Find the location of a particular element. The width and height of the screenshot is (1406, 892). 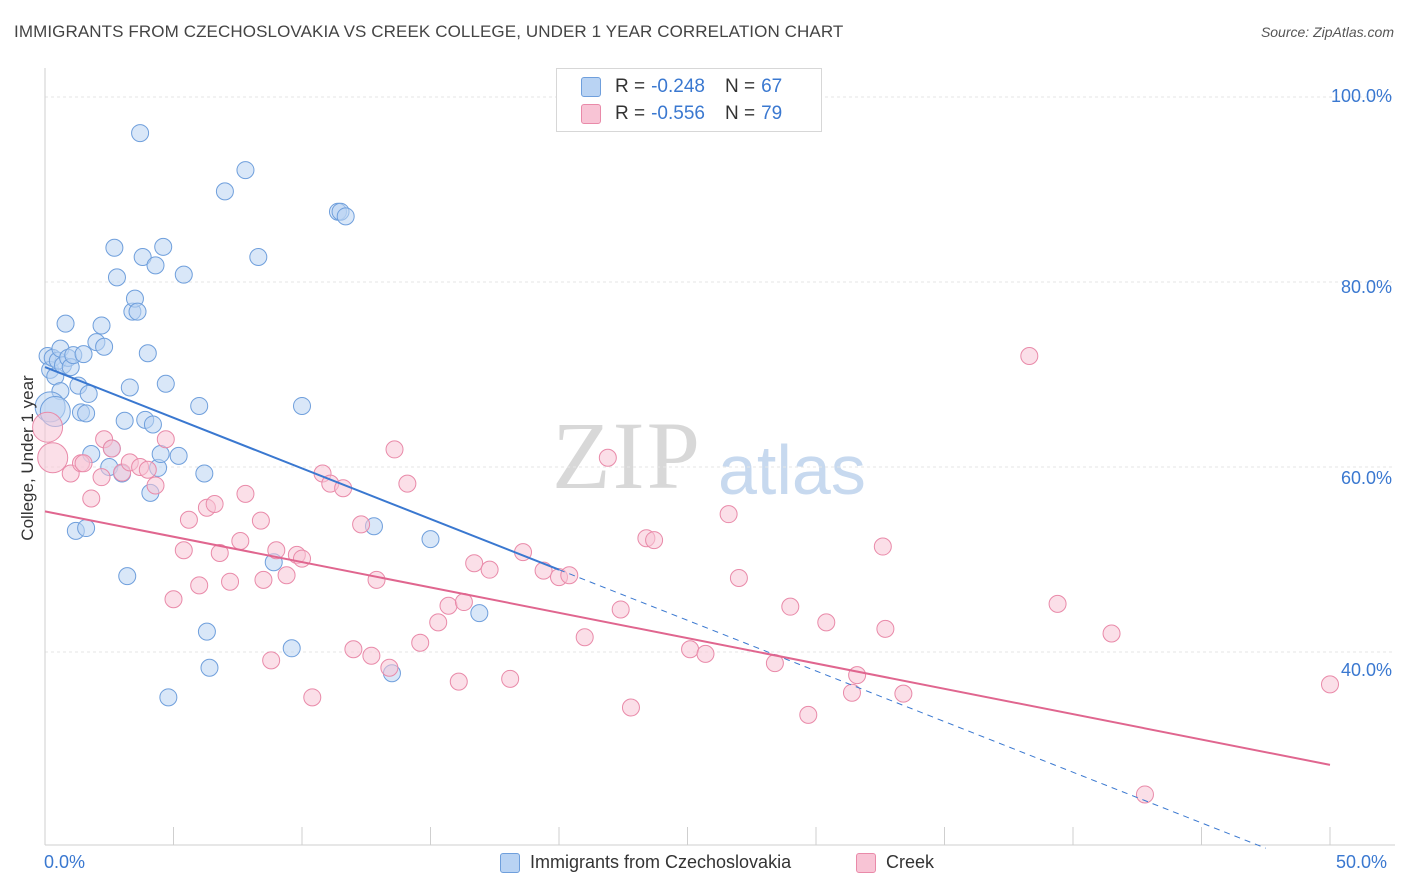

legend-swatch-blue is located at coordinates (591, 87).